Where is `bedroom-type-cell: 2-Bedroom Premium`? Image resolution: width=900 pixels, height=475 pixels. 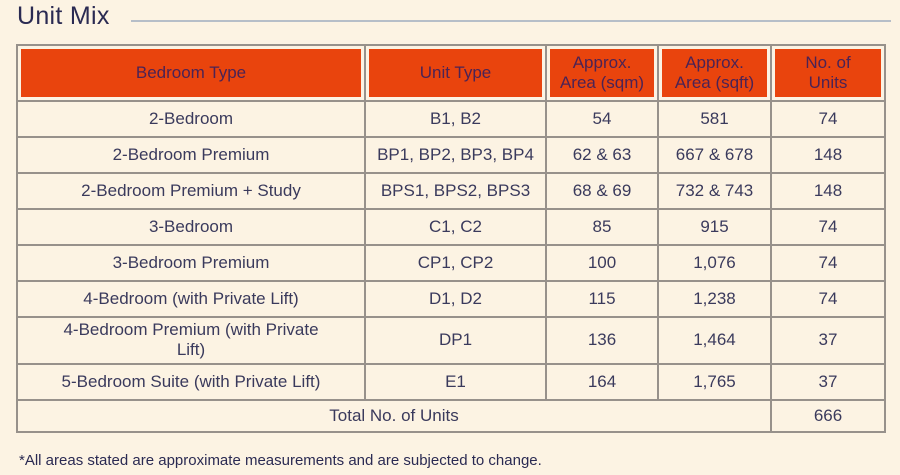 bedroom-type-cell: 2-Bedroom Premium is located at coordinates (191, 155).